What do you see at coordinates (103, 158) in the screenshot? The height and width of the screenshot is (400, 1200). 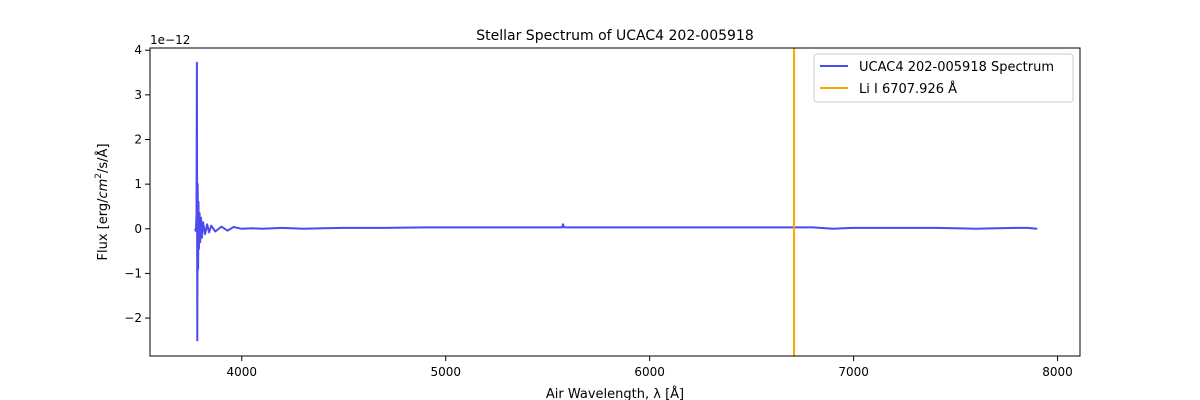 I see `y-label-suffix: /s/Å]` at bounding box center [103, 158].